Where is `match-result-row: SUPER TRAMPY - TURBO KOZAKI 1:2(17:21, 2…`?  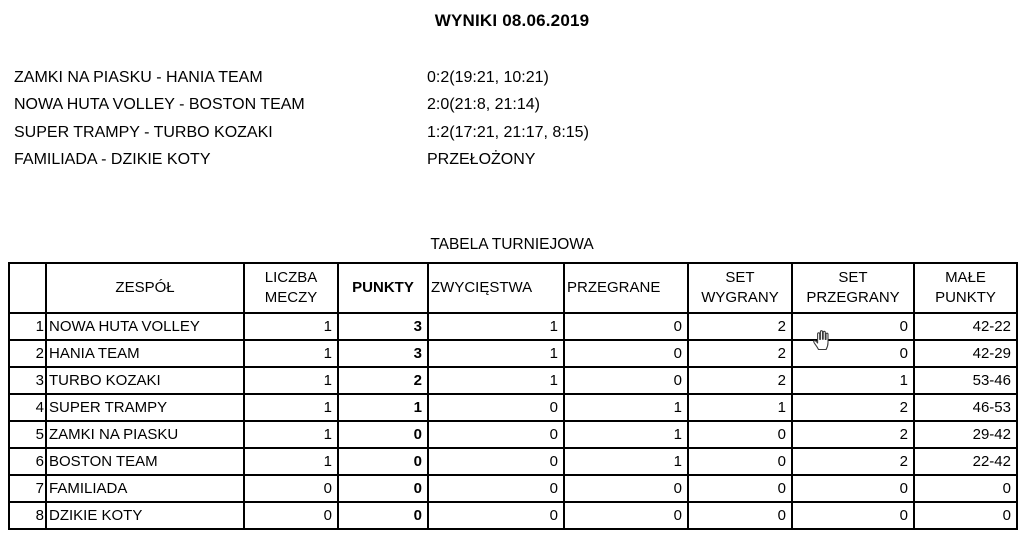 match-result-row: SUPER TRAMPY - TURBO KOZAKI 1:2(17:21, 2… is located at coordinates (301, 133).